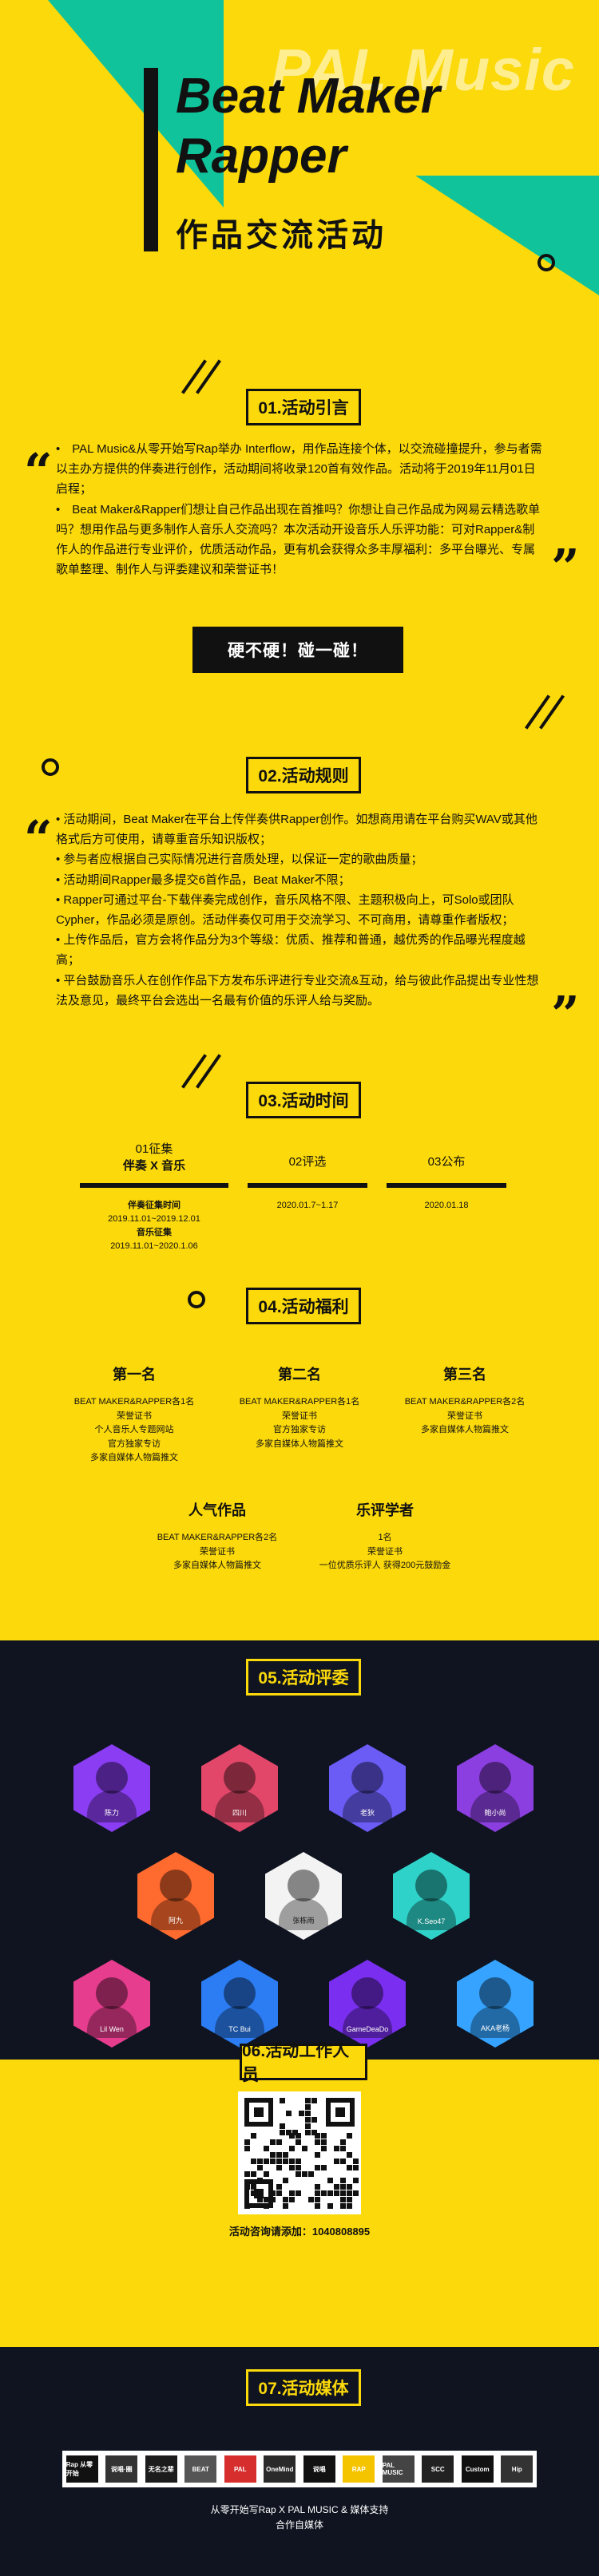 This screenshot has height=2576, width=599. What do you see at coordinates (398, 2469) in the screenshot?
I see `media-logo: PAL MUSIC` at bounding box center [398, 2469].